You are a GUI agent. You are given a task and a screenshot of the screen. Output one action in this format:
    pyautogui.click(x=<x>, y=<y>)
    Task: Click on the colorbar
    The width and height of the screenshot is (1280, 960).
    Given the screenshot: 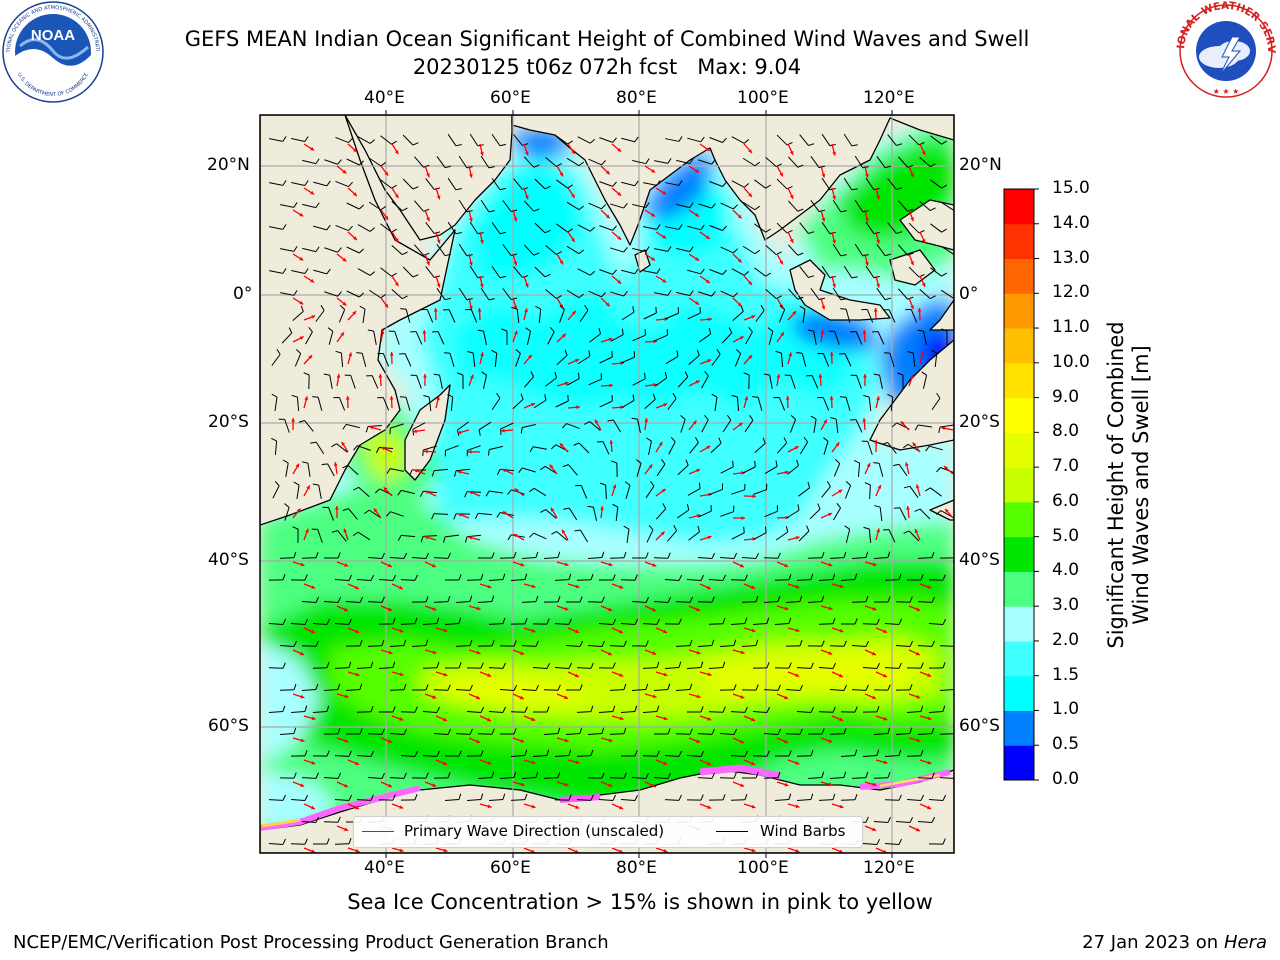 What is the action you would take?
    pyautogui.click(x=1021, y=484)
    